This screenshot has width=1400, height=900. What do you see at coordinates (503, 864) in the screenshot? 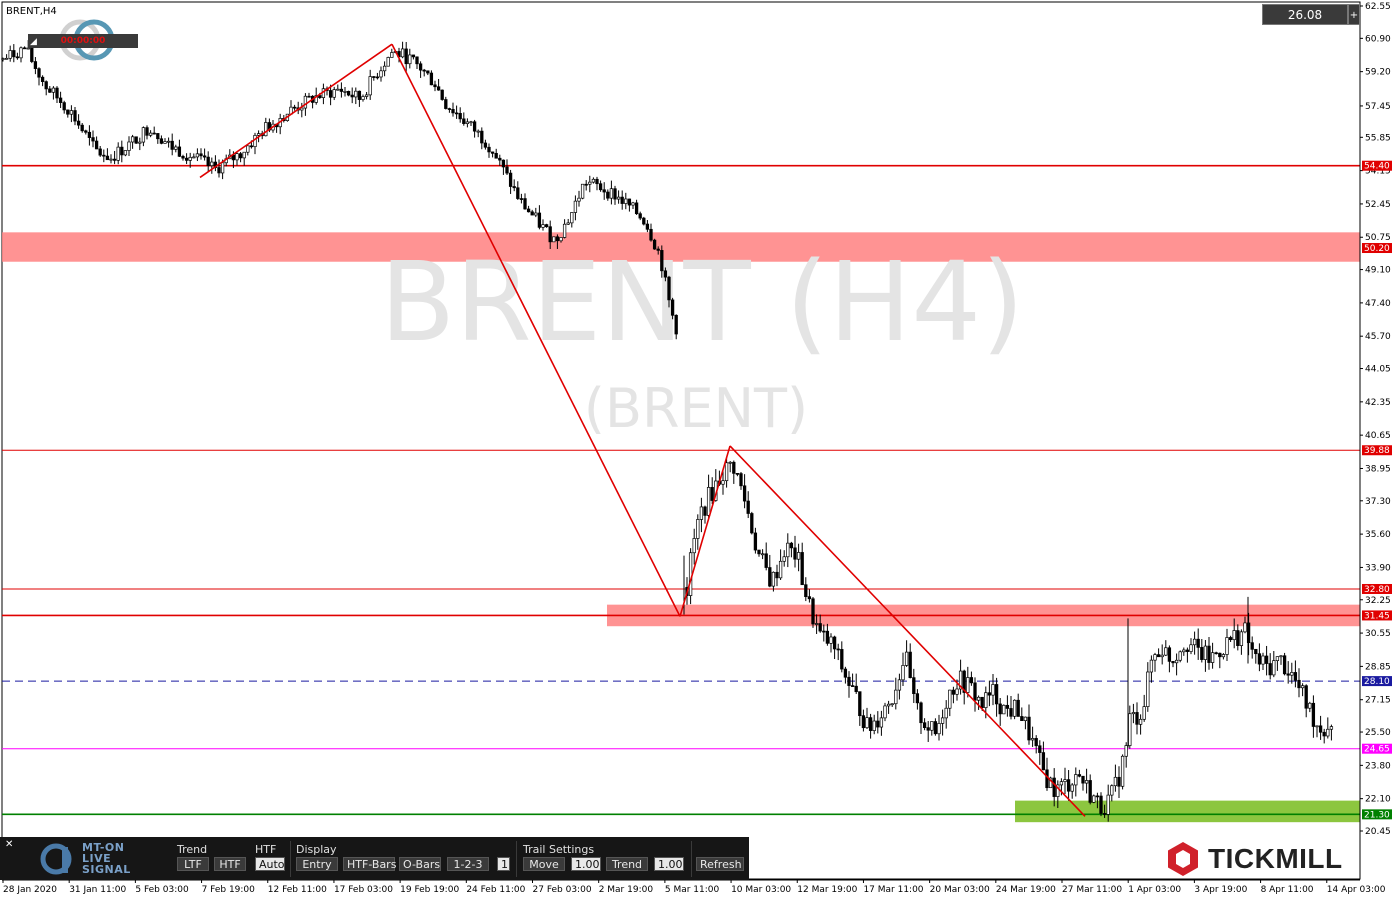
I see `display-count-field: 1` at bounding box center [503, 864].